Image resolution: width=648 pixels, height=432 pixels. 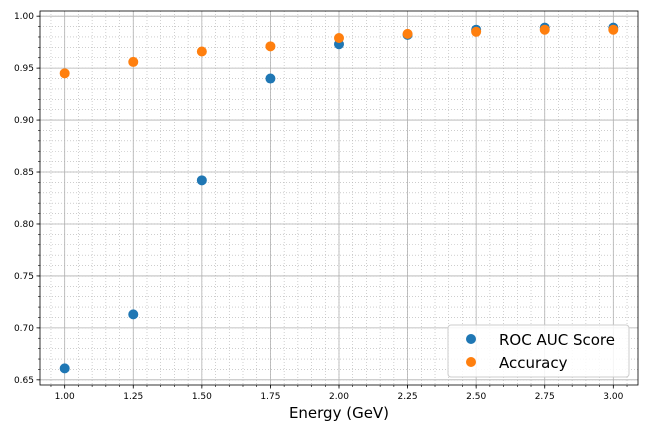 I want to click on legend-box, so click(x=538, y=351).